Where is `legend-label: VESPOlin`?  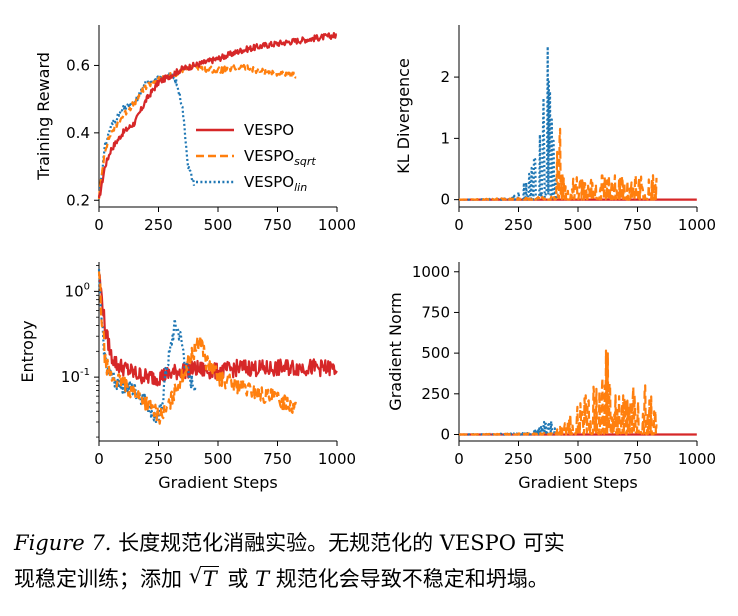
legend-label: VESPOlin is located at coordinates (275, 183).